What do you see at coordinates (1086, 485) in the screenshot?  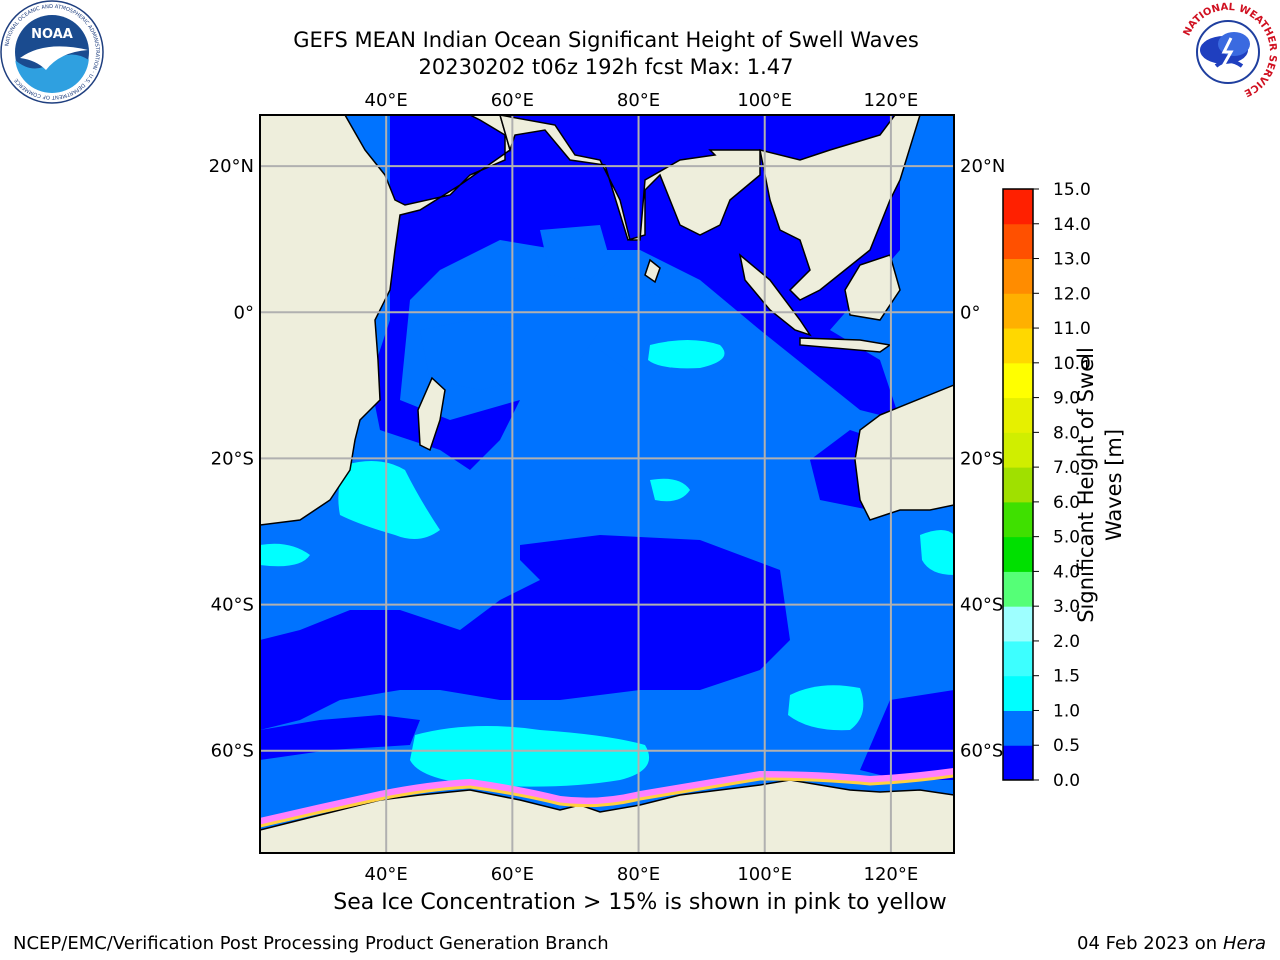 I see `colorbar-title-line1: Significant Height of Swell` at bounding box center [1086, 485].